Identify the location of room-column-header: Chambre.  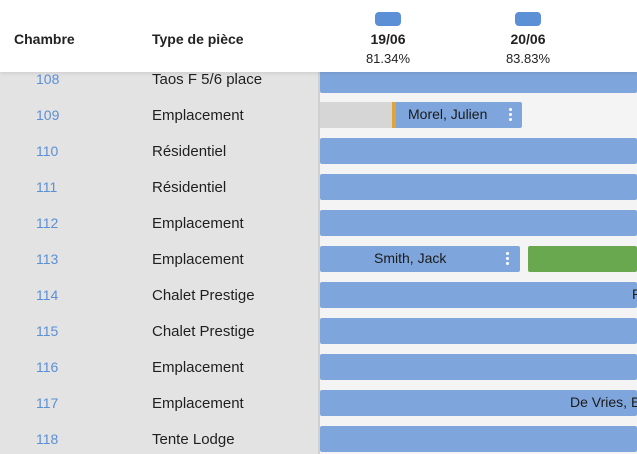
(44, 39).